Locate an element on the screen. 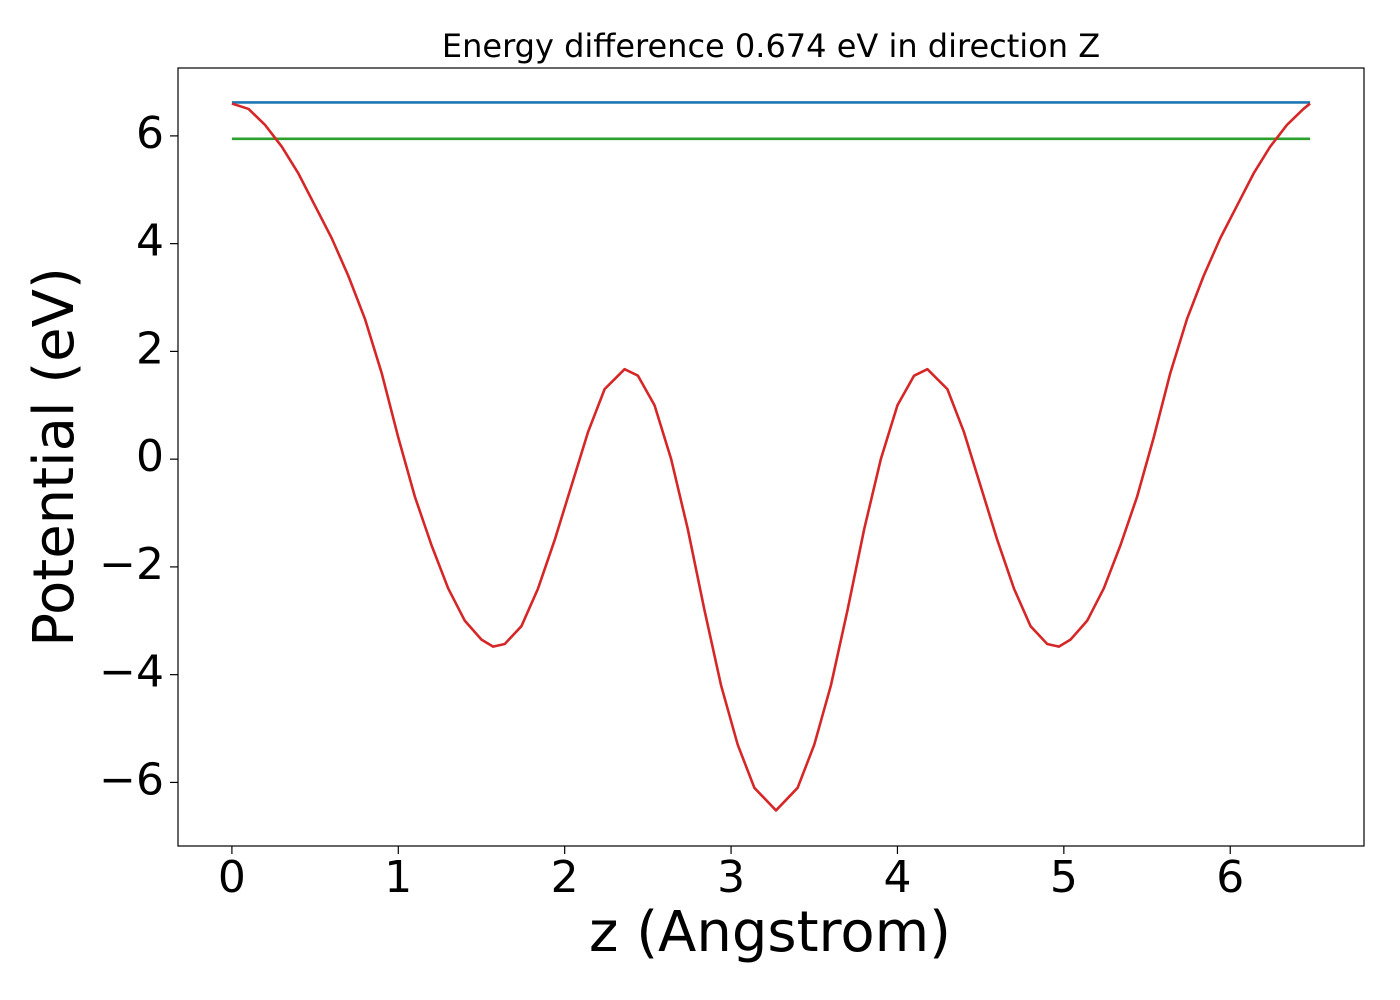 This screenshot has height=1000, width=1400. x-tick-label: 5 is located at coordinates (1064, 877).